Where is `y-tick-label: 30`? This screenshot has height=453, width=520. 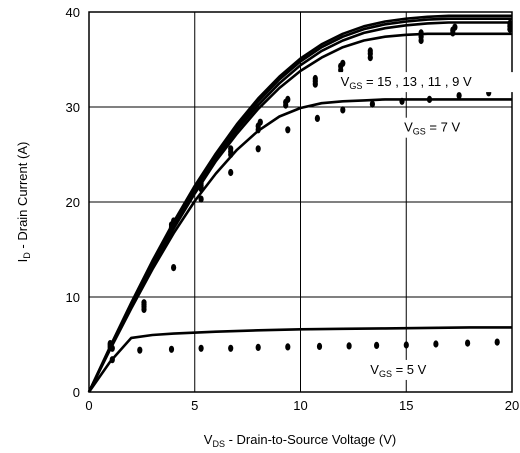 y-tick-label: 30 is located at coordinates (73, 107).